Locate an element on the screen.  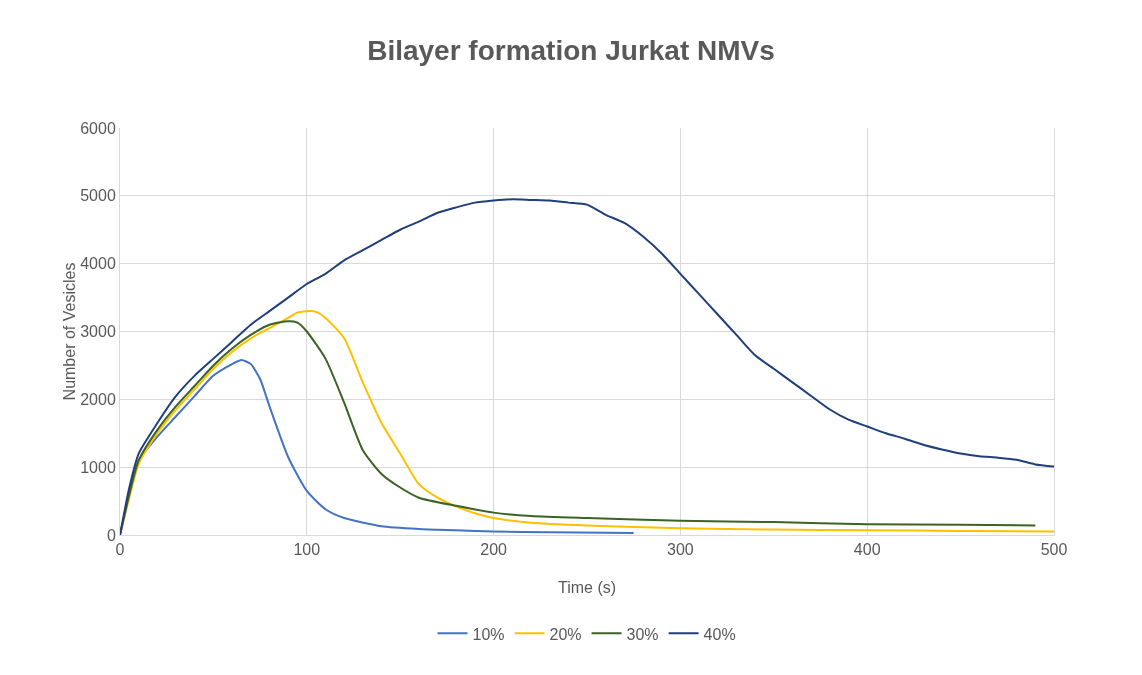
y-axis-title: Number of Vesicles is located at coordinates (70, 331).